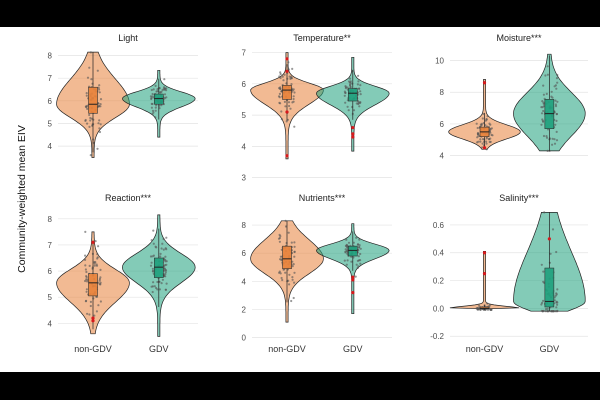 This screenshot has width=600, height=400. What do you see at coordinates (511, 97) in the screenshot?
I see `panel-moisture: Moisture*** 4 6 8 10` at bounding box center [511, 97].